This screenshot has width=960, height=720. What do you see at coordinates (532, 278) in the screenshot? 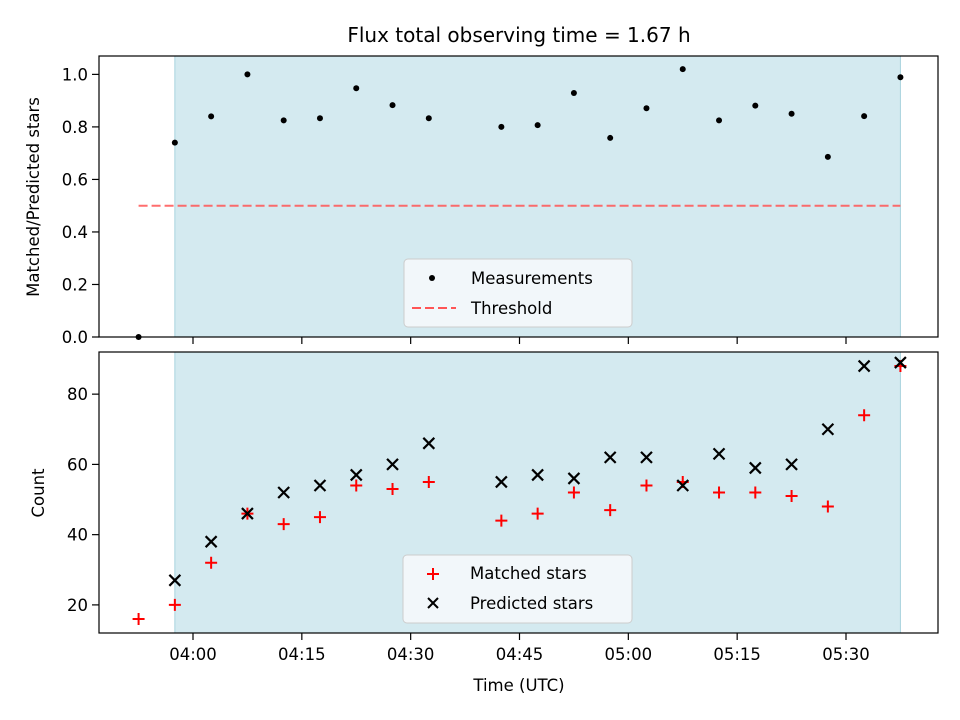
I see `legend-measurements-label: Measurements` at bounding box center [532, 278].